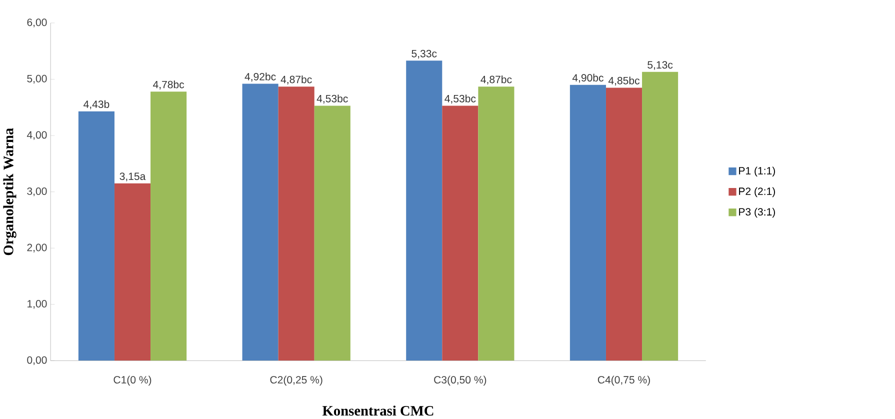 The width and height of the screenshot is (895, 419). I want to click on x-axis-title: Konsentrasi CMC, so click(378, 411).